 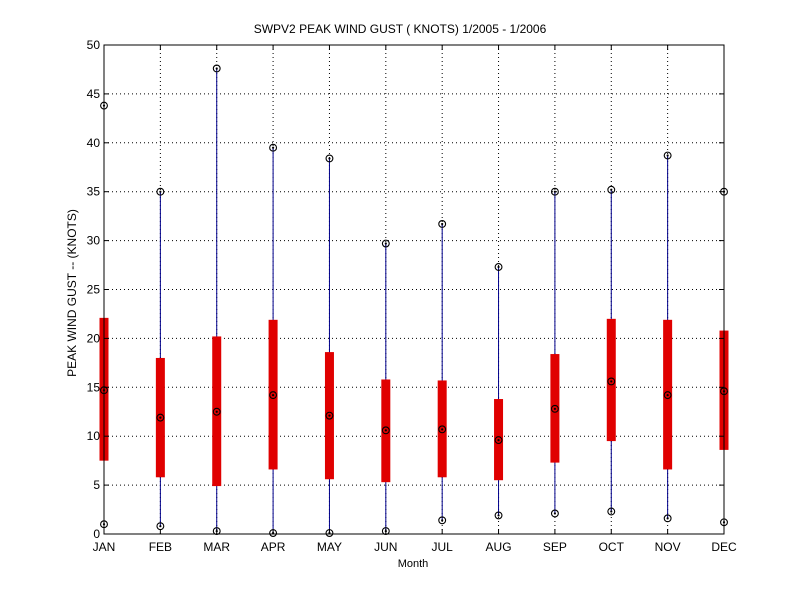 I want to click on max-marker-mar, so click(x=216, y=68).